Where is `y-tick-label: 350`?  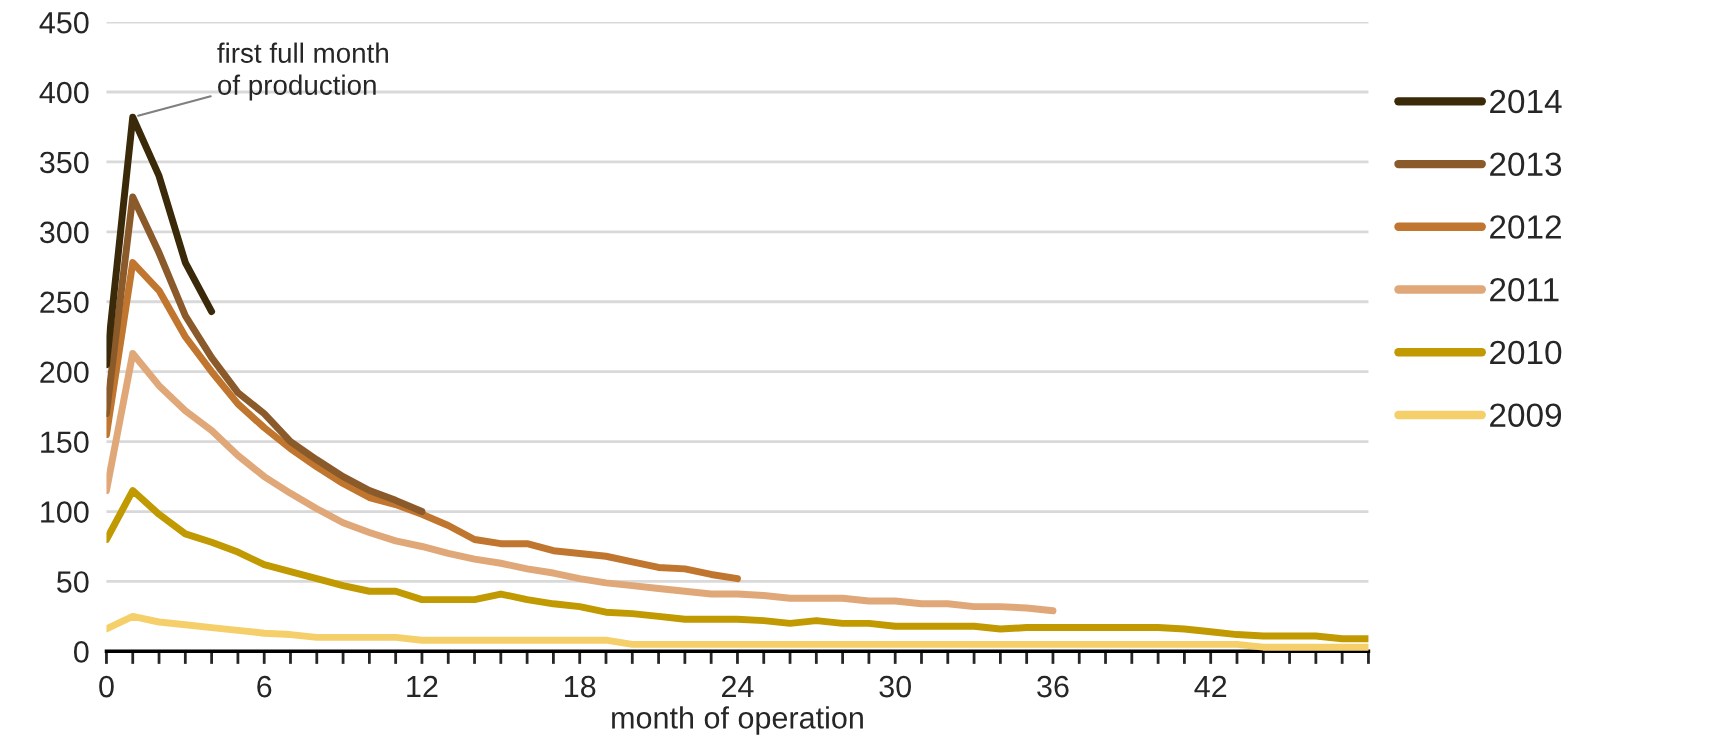 y-tick-label: 350 is located at coordinates (64, 162).